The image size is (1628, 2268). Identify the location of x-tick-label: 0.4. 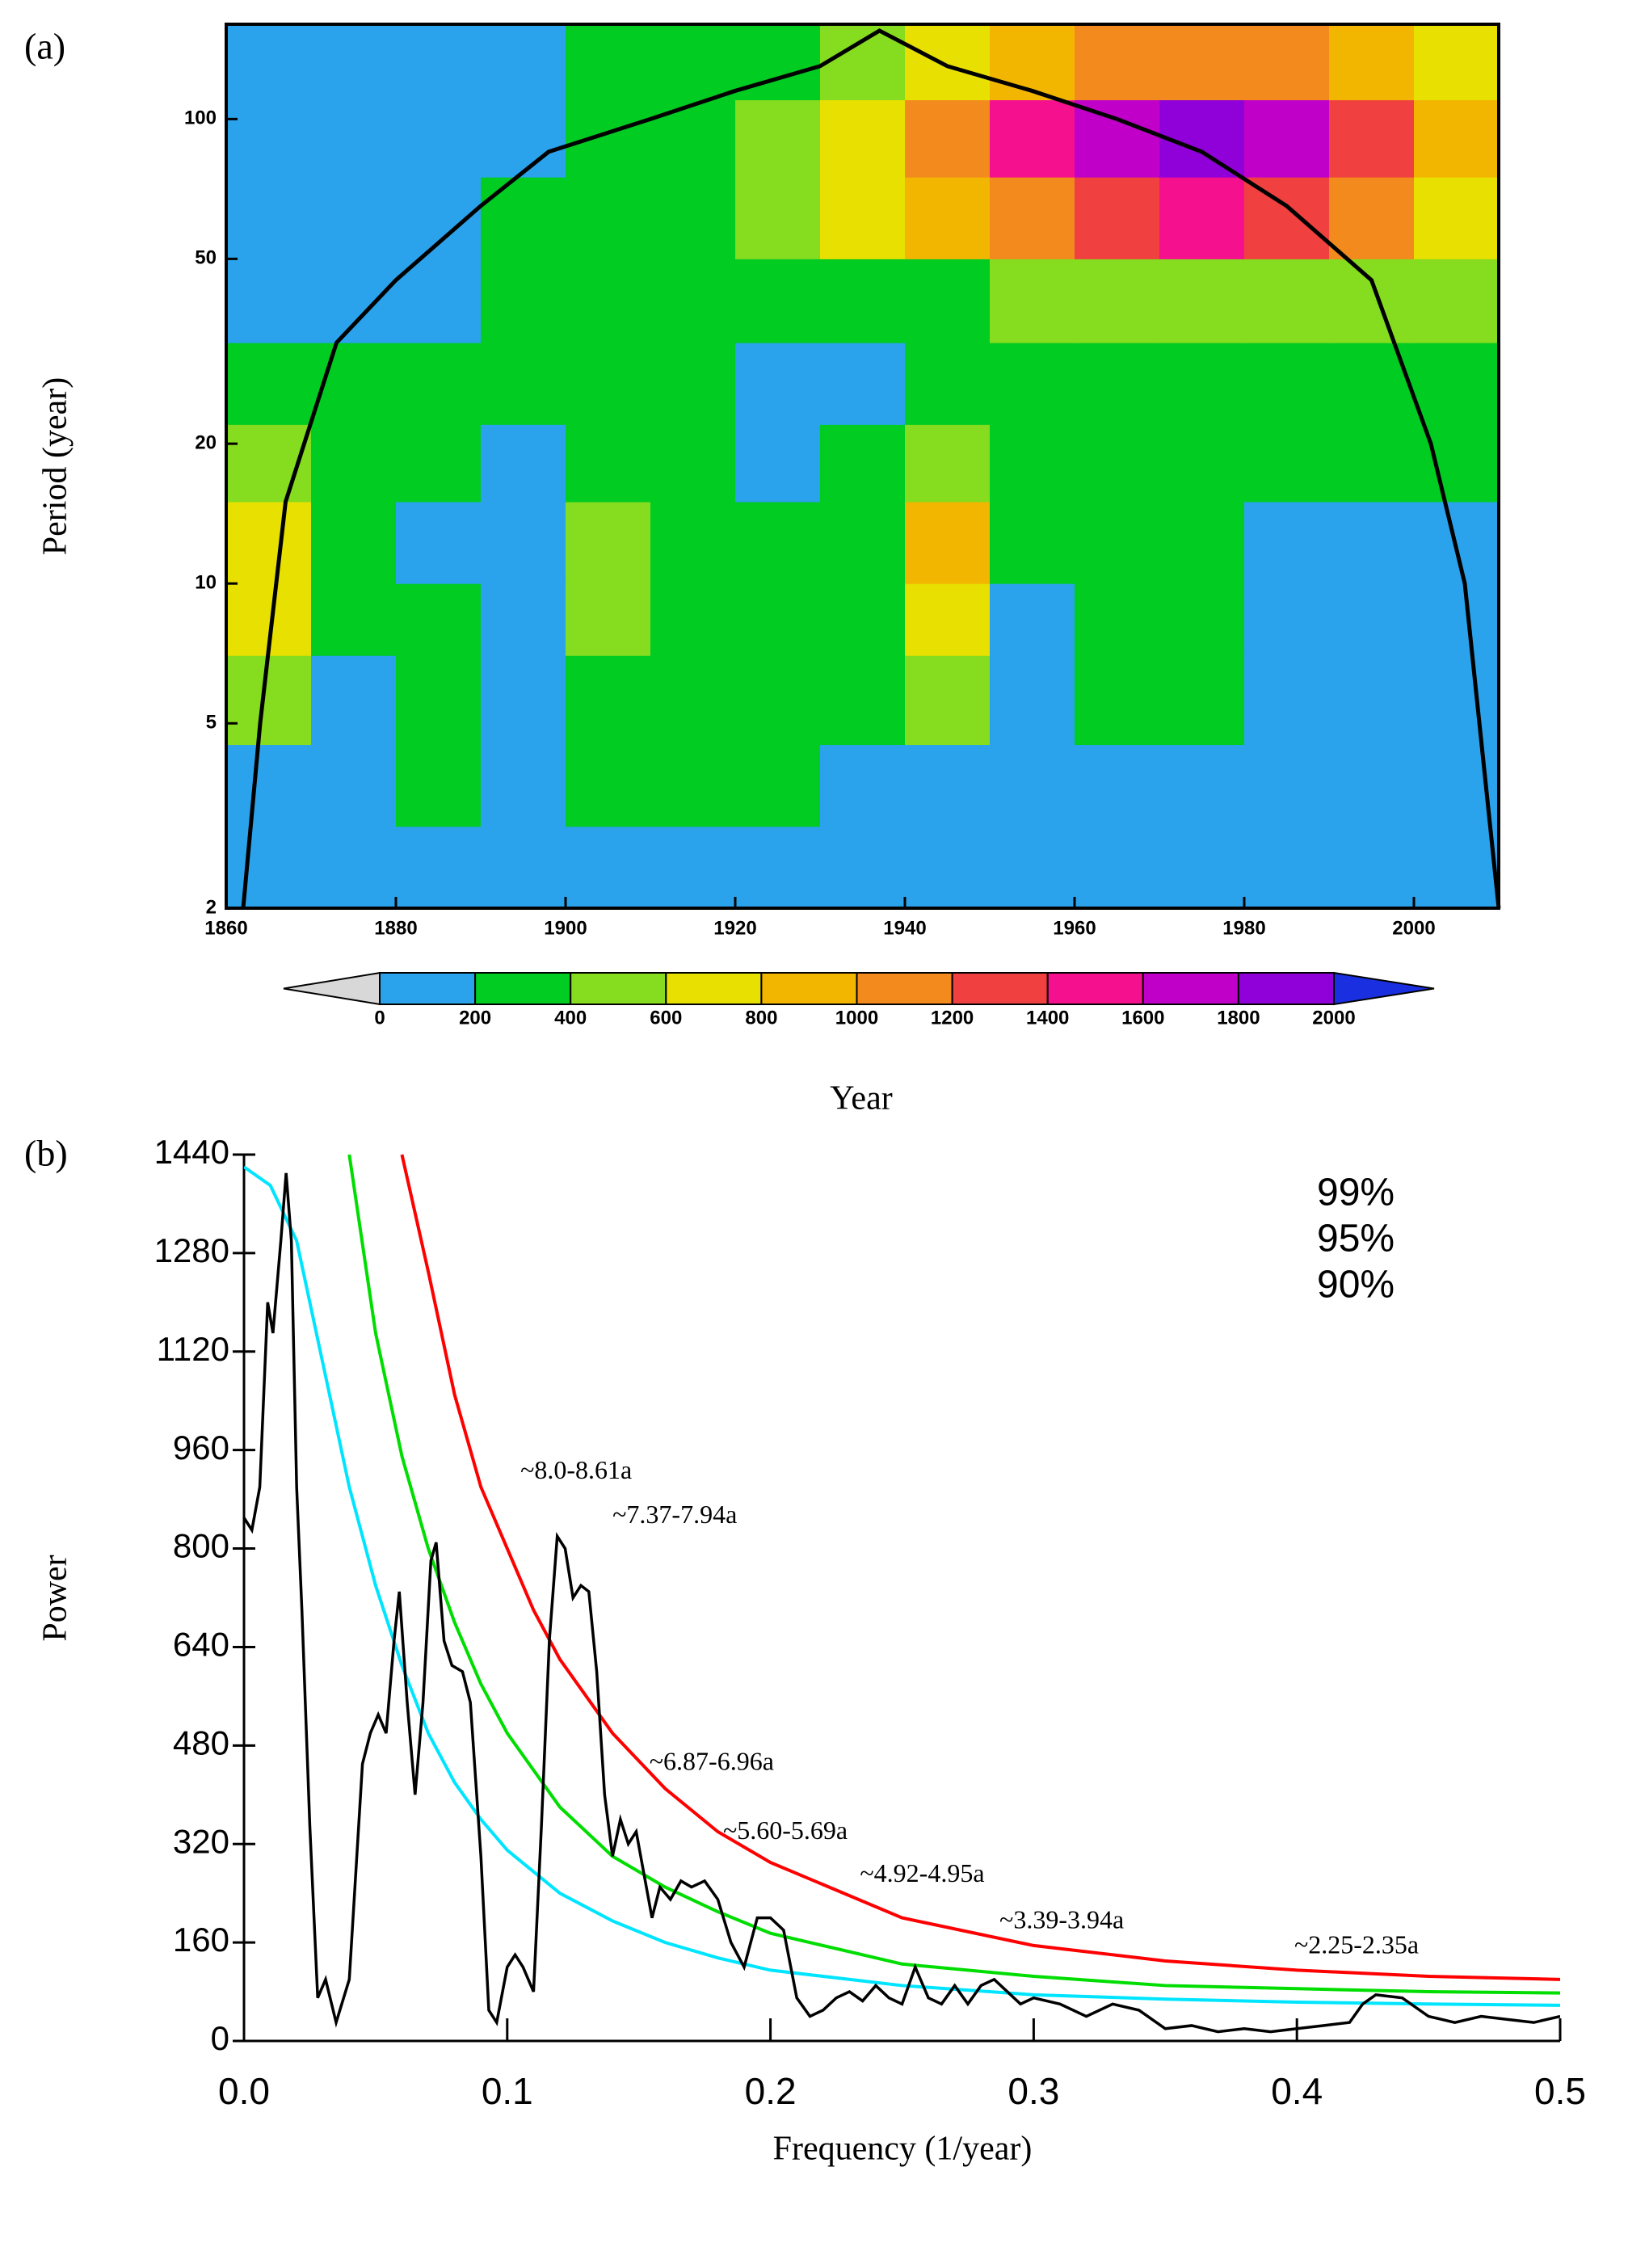
(1297, 2091).